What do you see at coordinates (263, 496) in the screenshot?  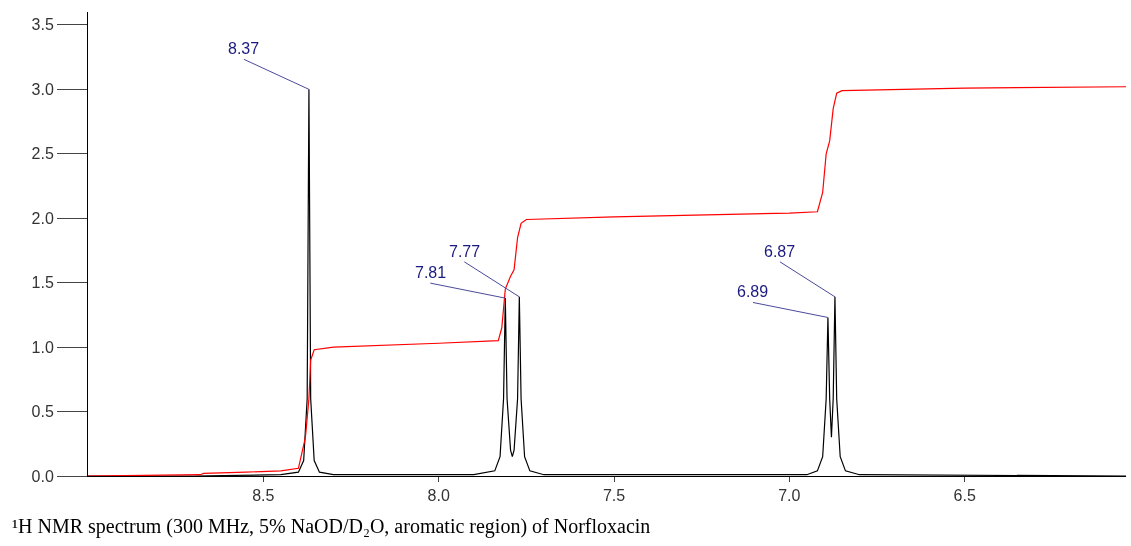 I see `x-tick-label: 8.5` at bounding box center [263, 496].